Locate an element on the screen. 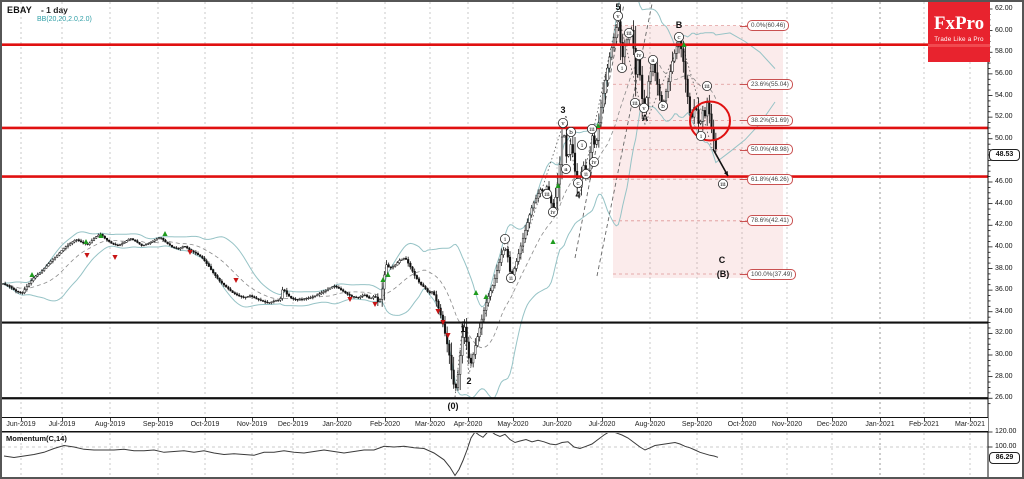 The image size is (1024, 479). price-axis-label: 62.00 is located at coordinates (1004, 8).